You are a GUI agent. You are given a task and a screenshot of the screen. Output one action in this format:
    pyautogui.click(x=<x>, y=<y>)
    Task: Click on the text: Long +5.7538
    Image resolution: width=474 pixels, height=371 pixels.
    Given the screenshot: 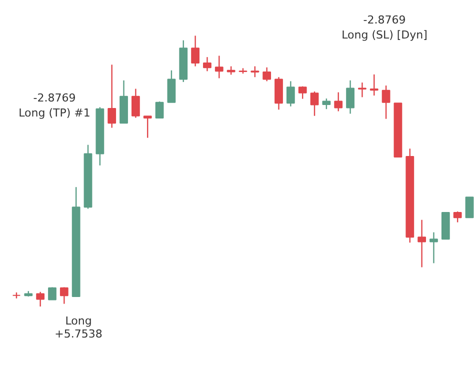 What is the action you would take?
    pyautogui.click(x=78, y=327)
    